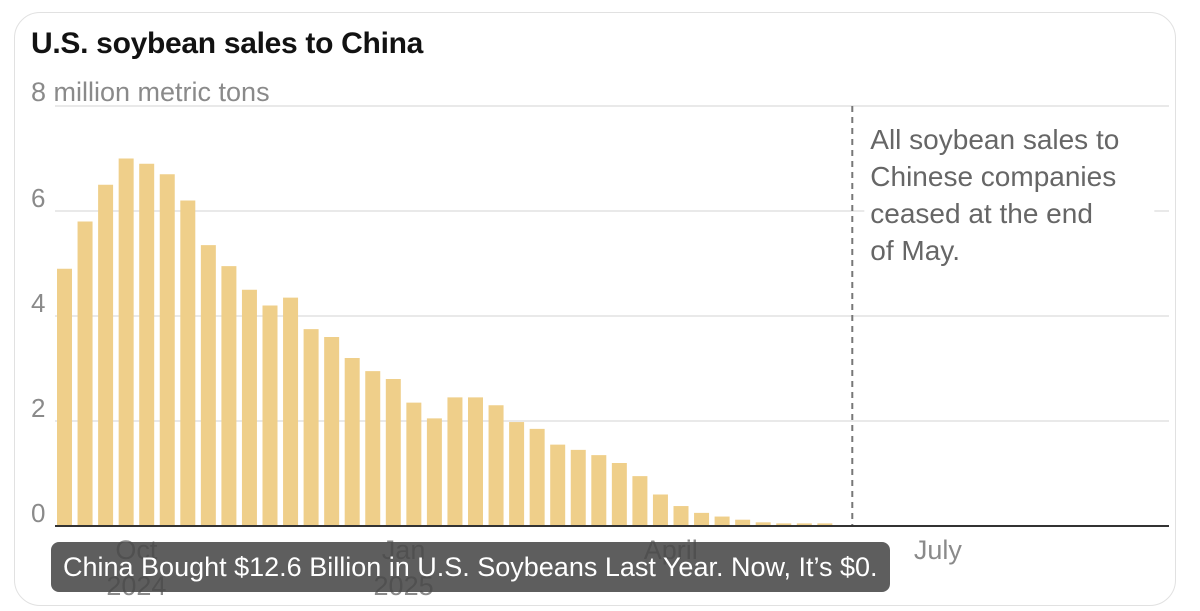 This screenshot has width=1200, height=611. I want to click on y-tick-label: 6, so click(38, 198).